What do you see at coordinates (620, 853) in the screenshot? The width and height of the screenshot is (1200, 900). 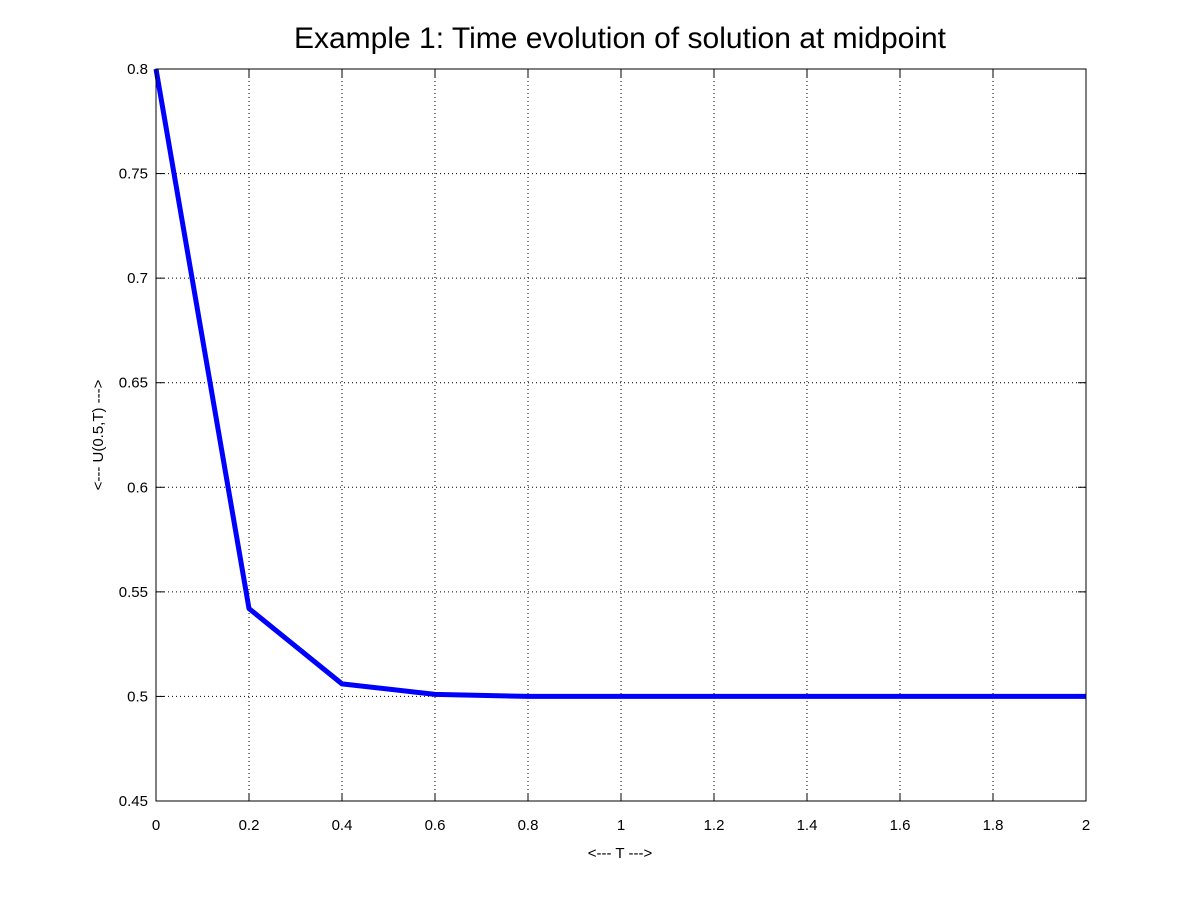 I see `x-axis-label: <--- T --->` at bounding box center [620, 853].